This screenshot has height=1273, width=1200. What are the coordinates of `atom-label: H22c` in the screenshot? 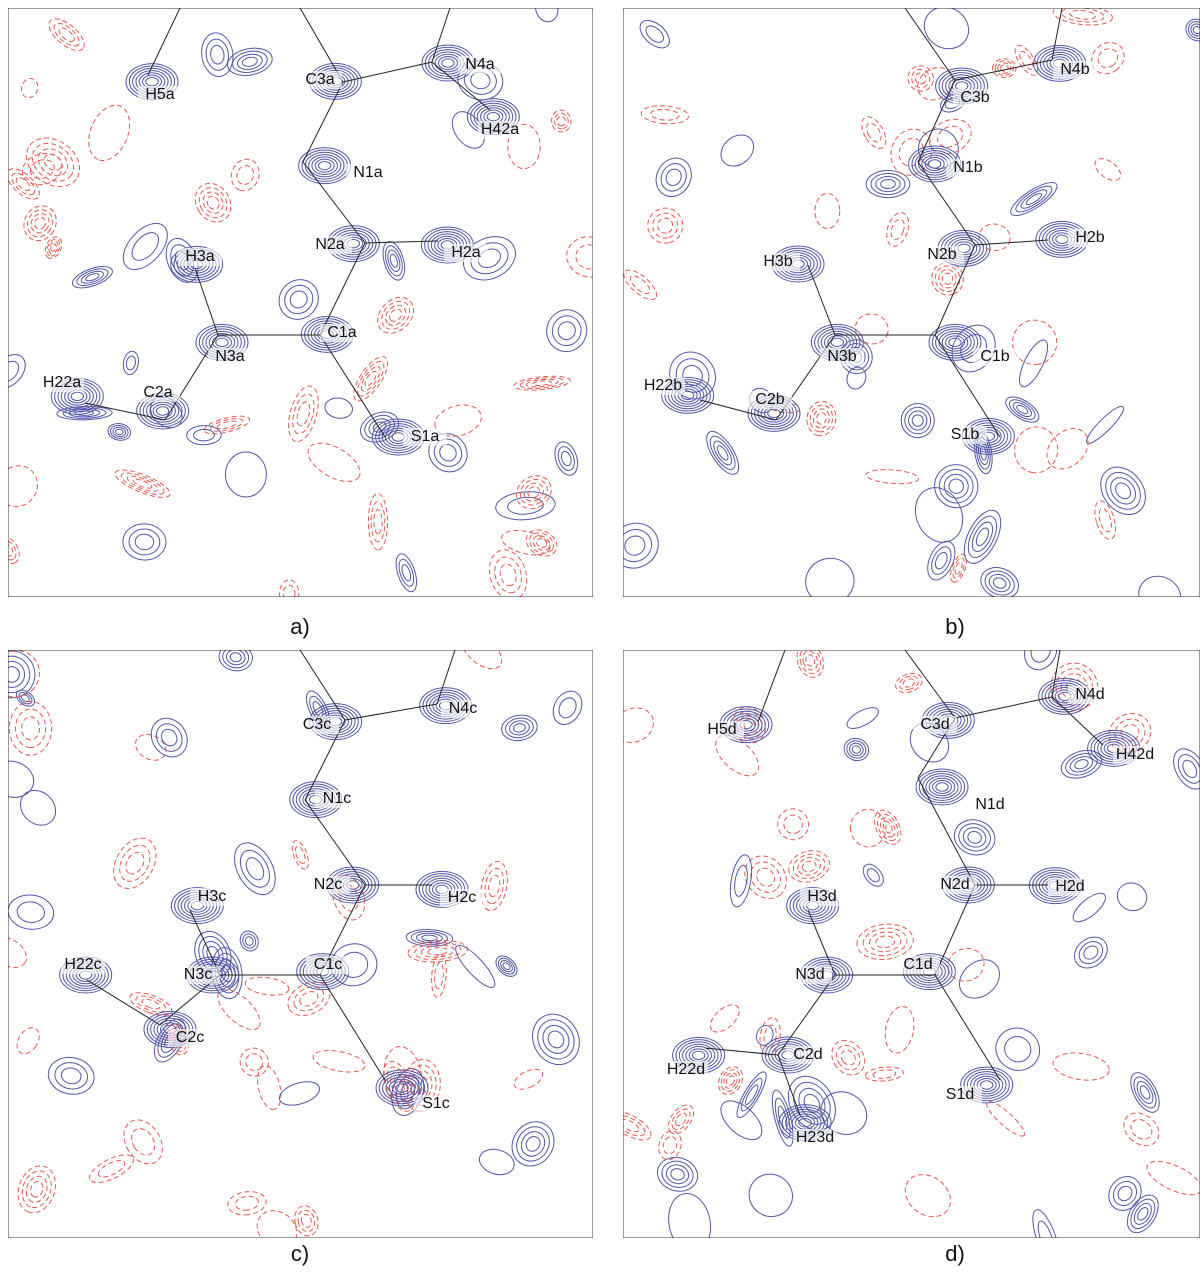 It's located at (82, 964).